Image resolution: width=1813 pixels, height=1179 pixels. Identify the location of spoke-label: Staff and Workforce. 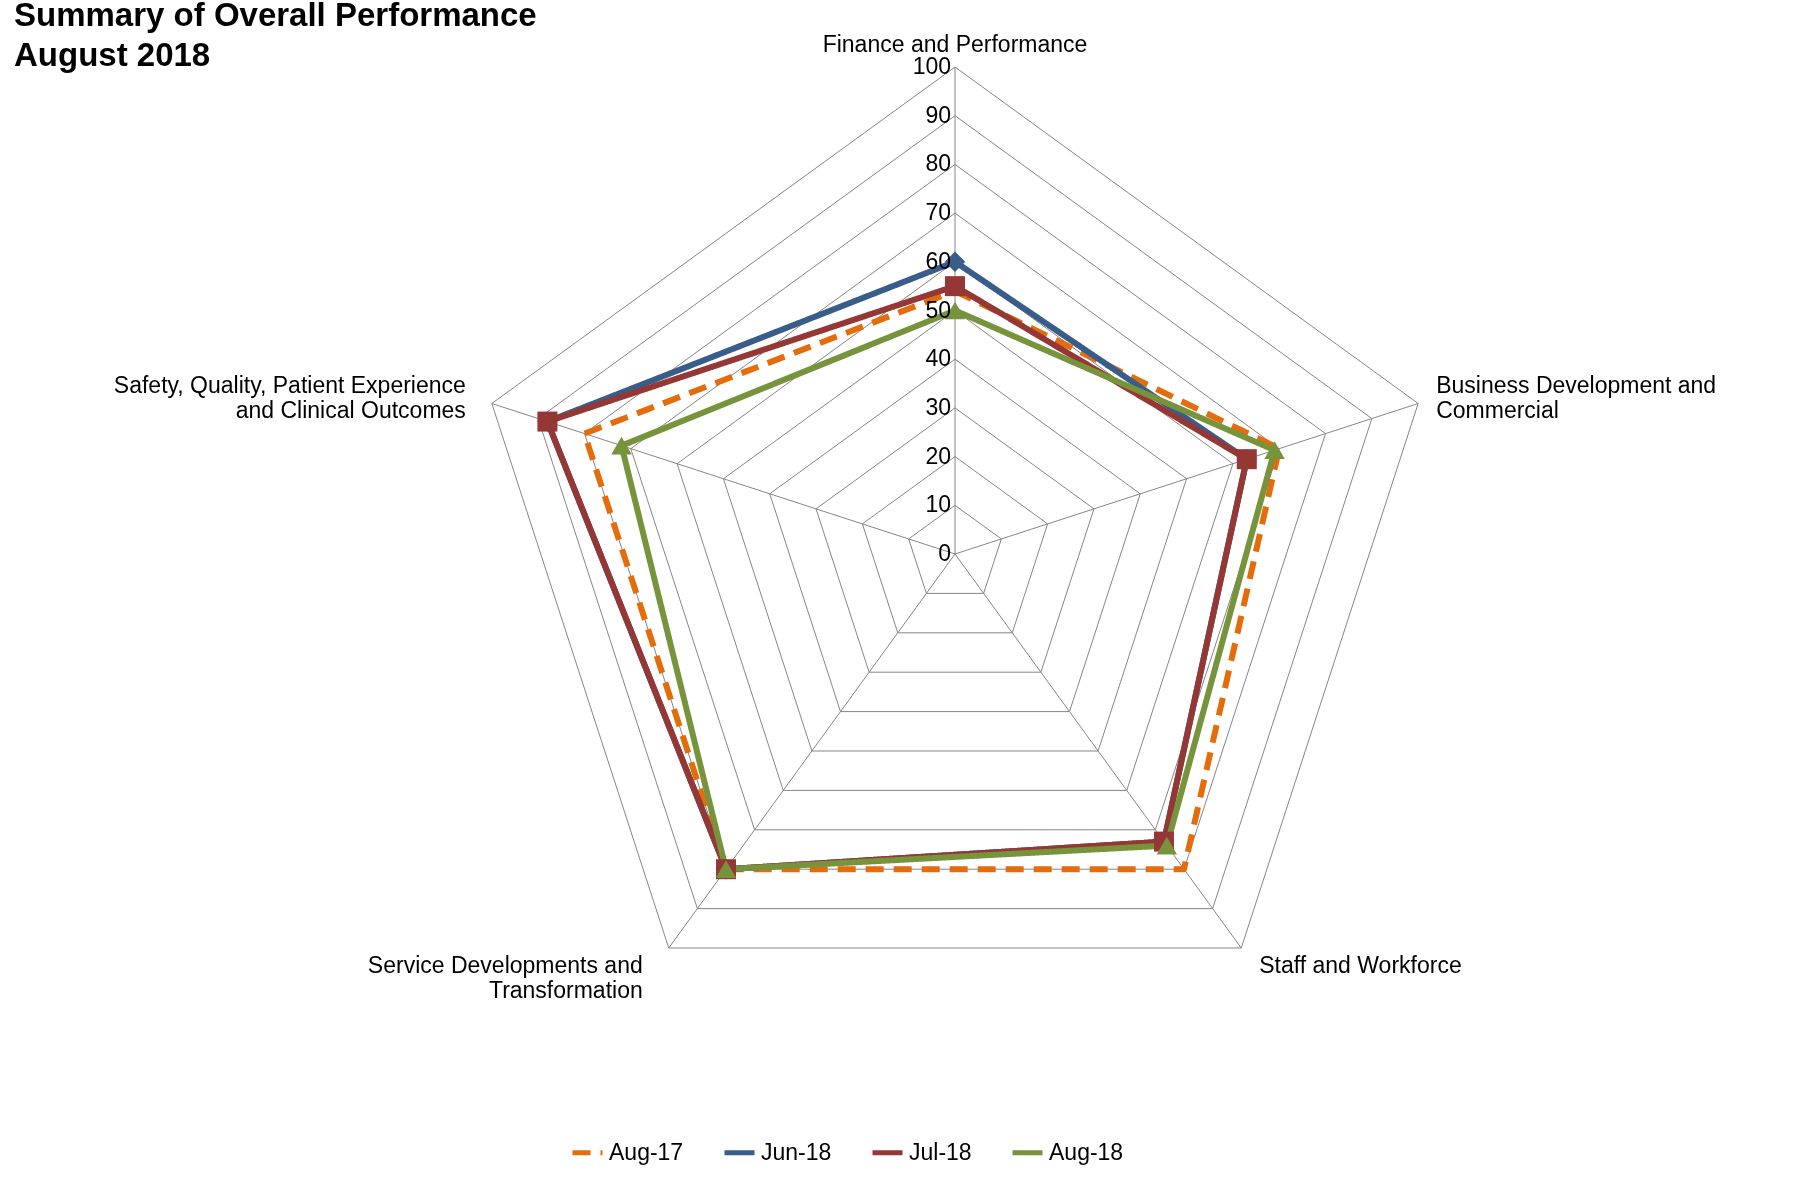
(1360, 964).